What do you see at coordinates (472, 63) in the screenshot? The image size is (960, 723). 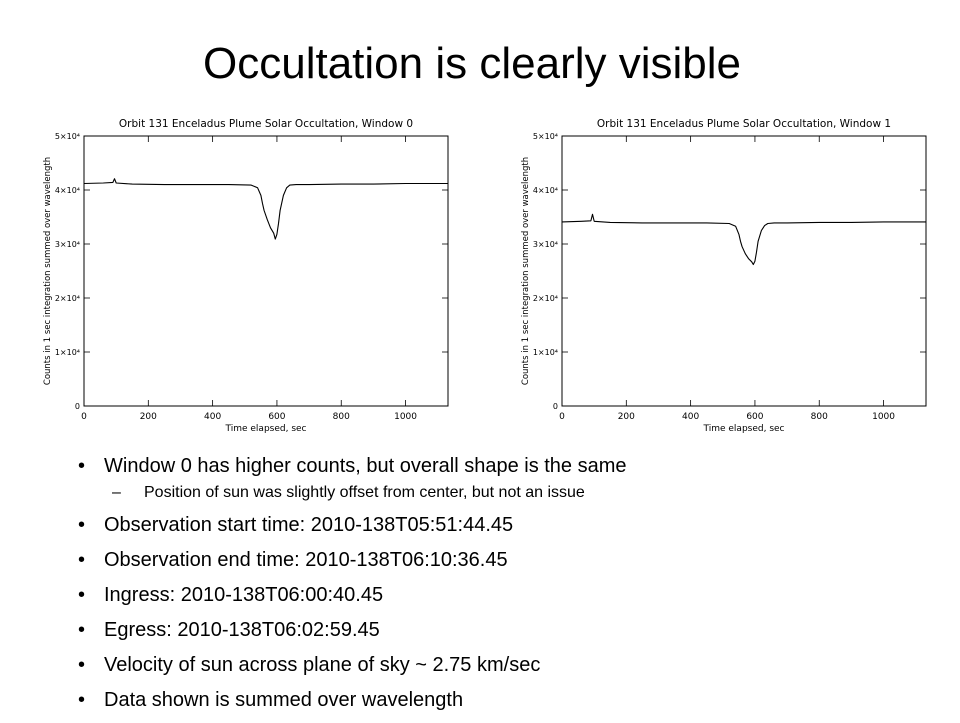 I see `slide-title: Occultation is clearly visible` at bounding box center [472, 63].